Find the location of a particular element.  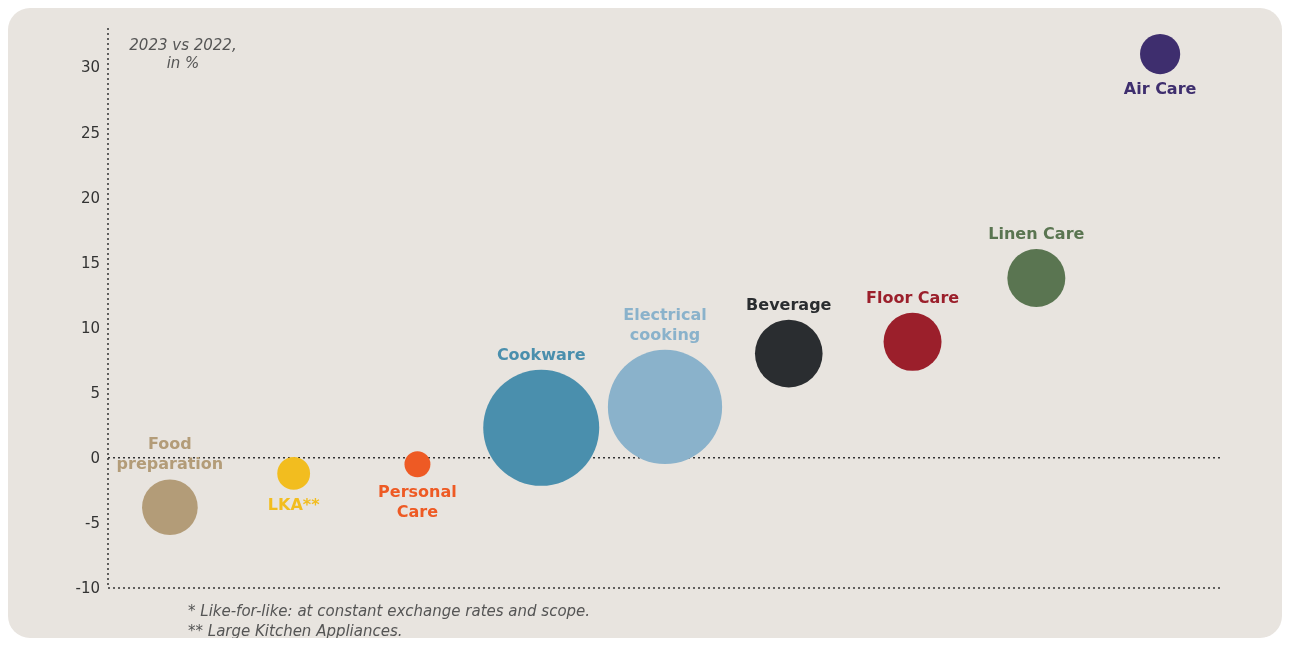

text: * Like-for-like: at constant exchange rates and scope. is located at coordinates (389, 611).